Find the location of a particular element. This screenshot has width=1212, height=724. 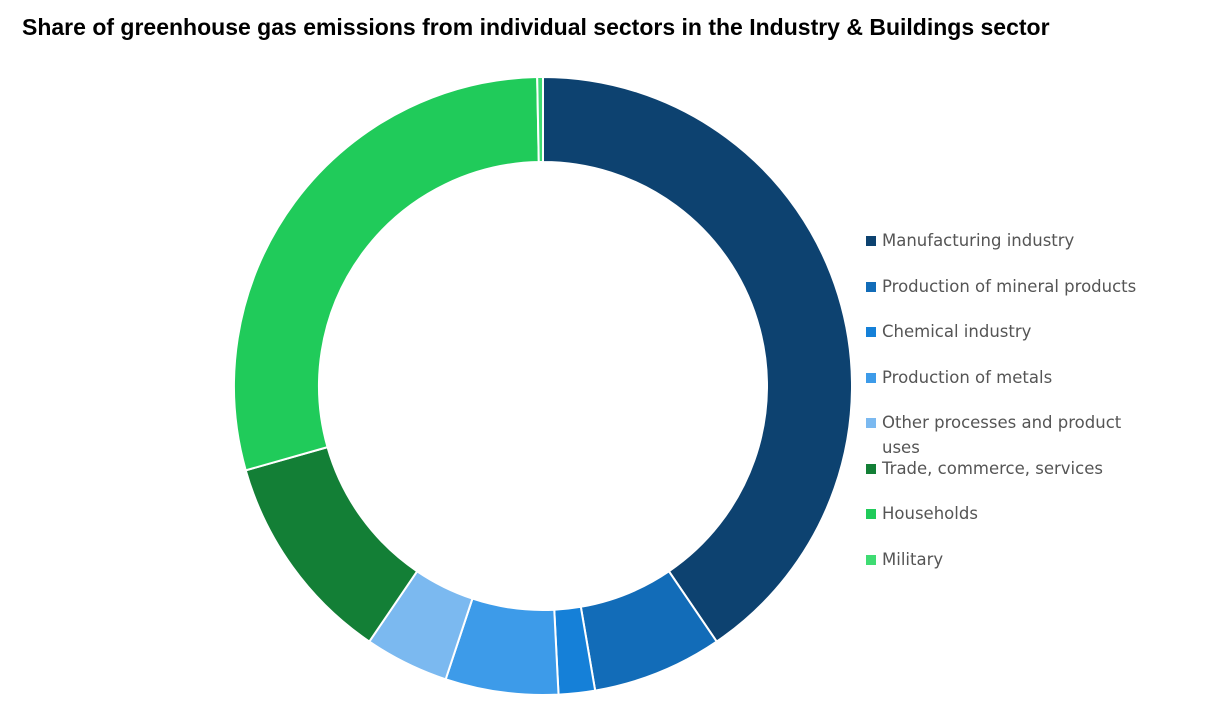

legend-label: Military is located at coordinates (913, 559).